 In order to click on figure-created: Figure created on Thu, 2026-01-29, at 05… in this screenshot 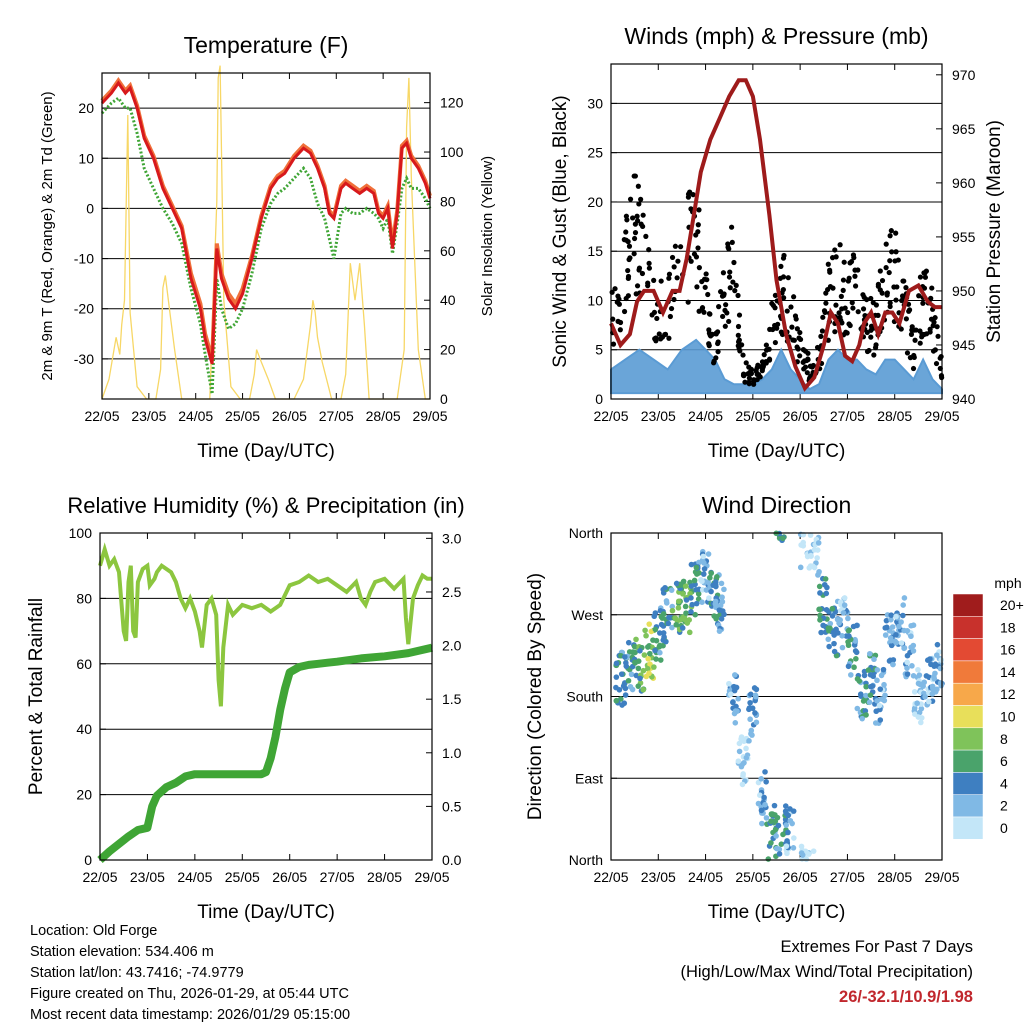, I will do `click(189, 994)`.